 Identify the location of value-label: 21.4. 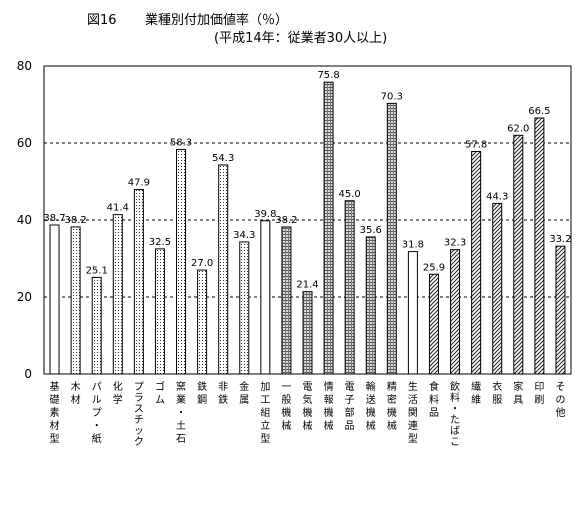
(307, 285).